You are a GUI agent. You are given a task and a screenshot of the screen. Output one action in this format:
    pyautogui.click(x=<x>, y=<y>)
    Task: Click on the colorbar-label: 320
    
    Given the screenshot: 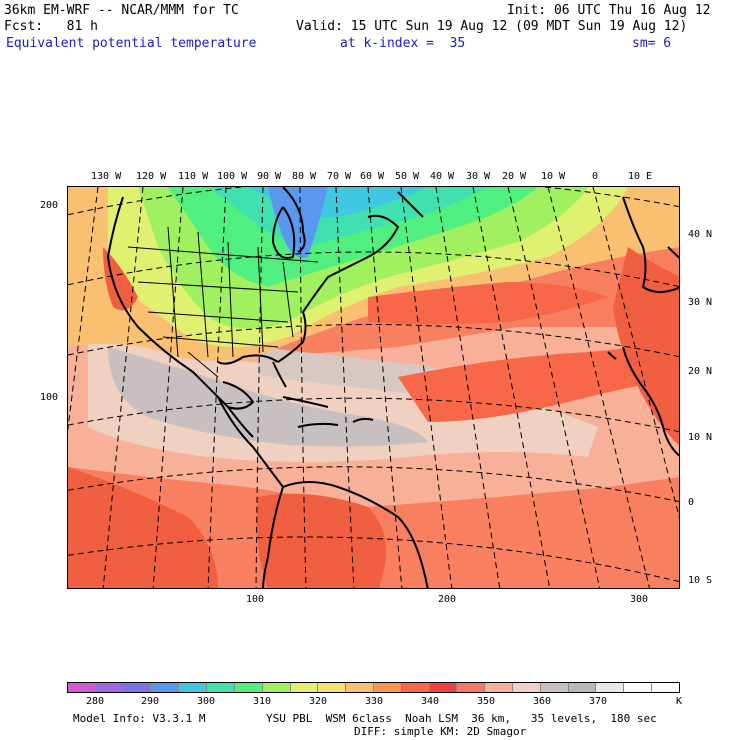 What is the action you would take?
    pyautogui.click(x=318, y=701)
    